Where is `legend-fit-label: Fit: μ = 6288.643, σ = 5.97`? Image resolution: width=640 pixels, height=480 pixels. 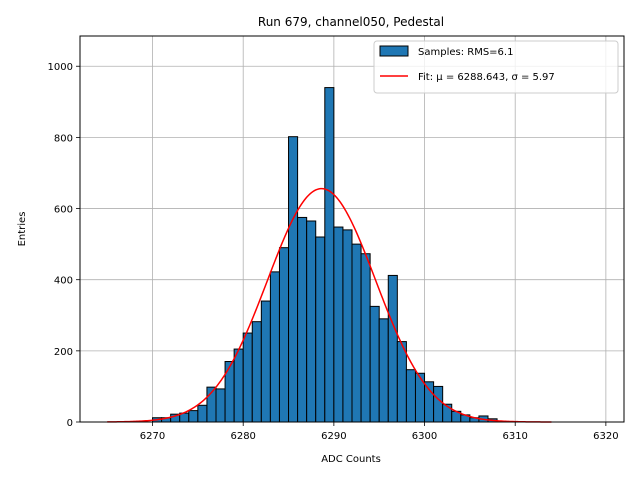 legend-fit-label: Fit: μ = 6288.643, σ = 5.97 is located at coordinates (486, 77).